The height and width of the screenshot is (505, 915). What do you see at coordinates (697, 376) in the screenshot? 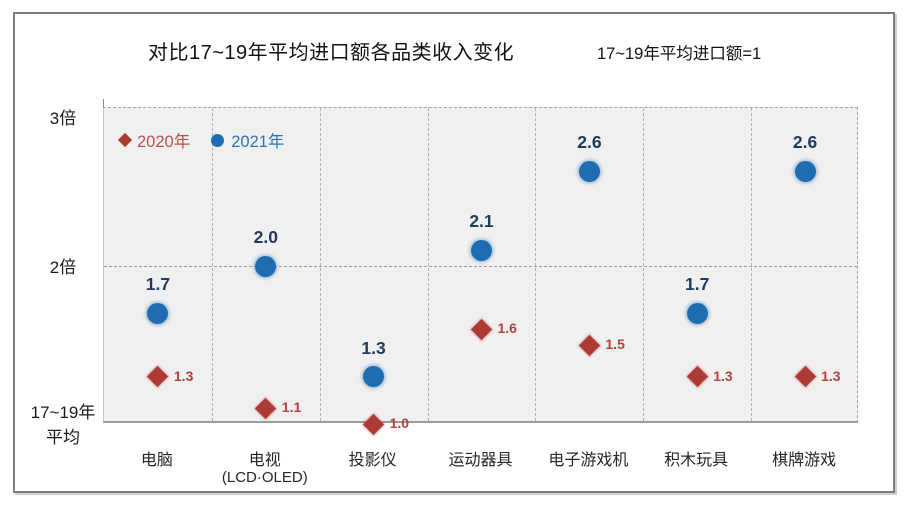
I see `data-point-diamond-积木玩具` at bounding box center [697, 376].